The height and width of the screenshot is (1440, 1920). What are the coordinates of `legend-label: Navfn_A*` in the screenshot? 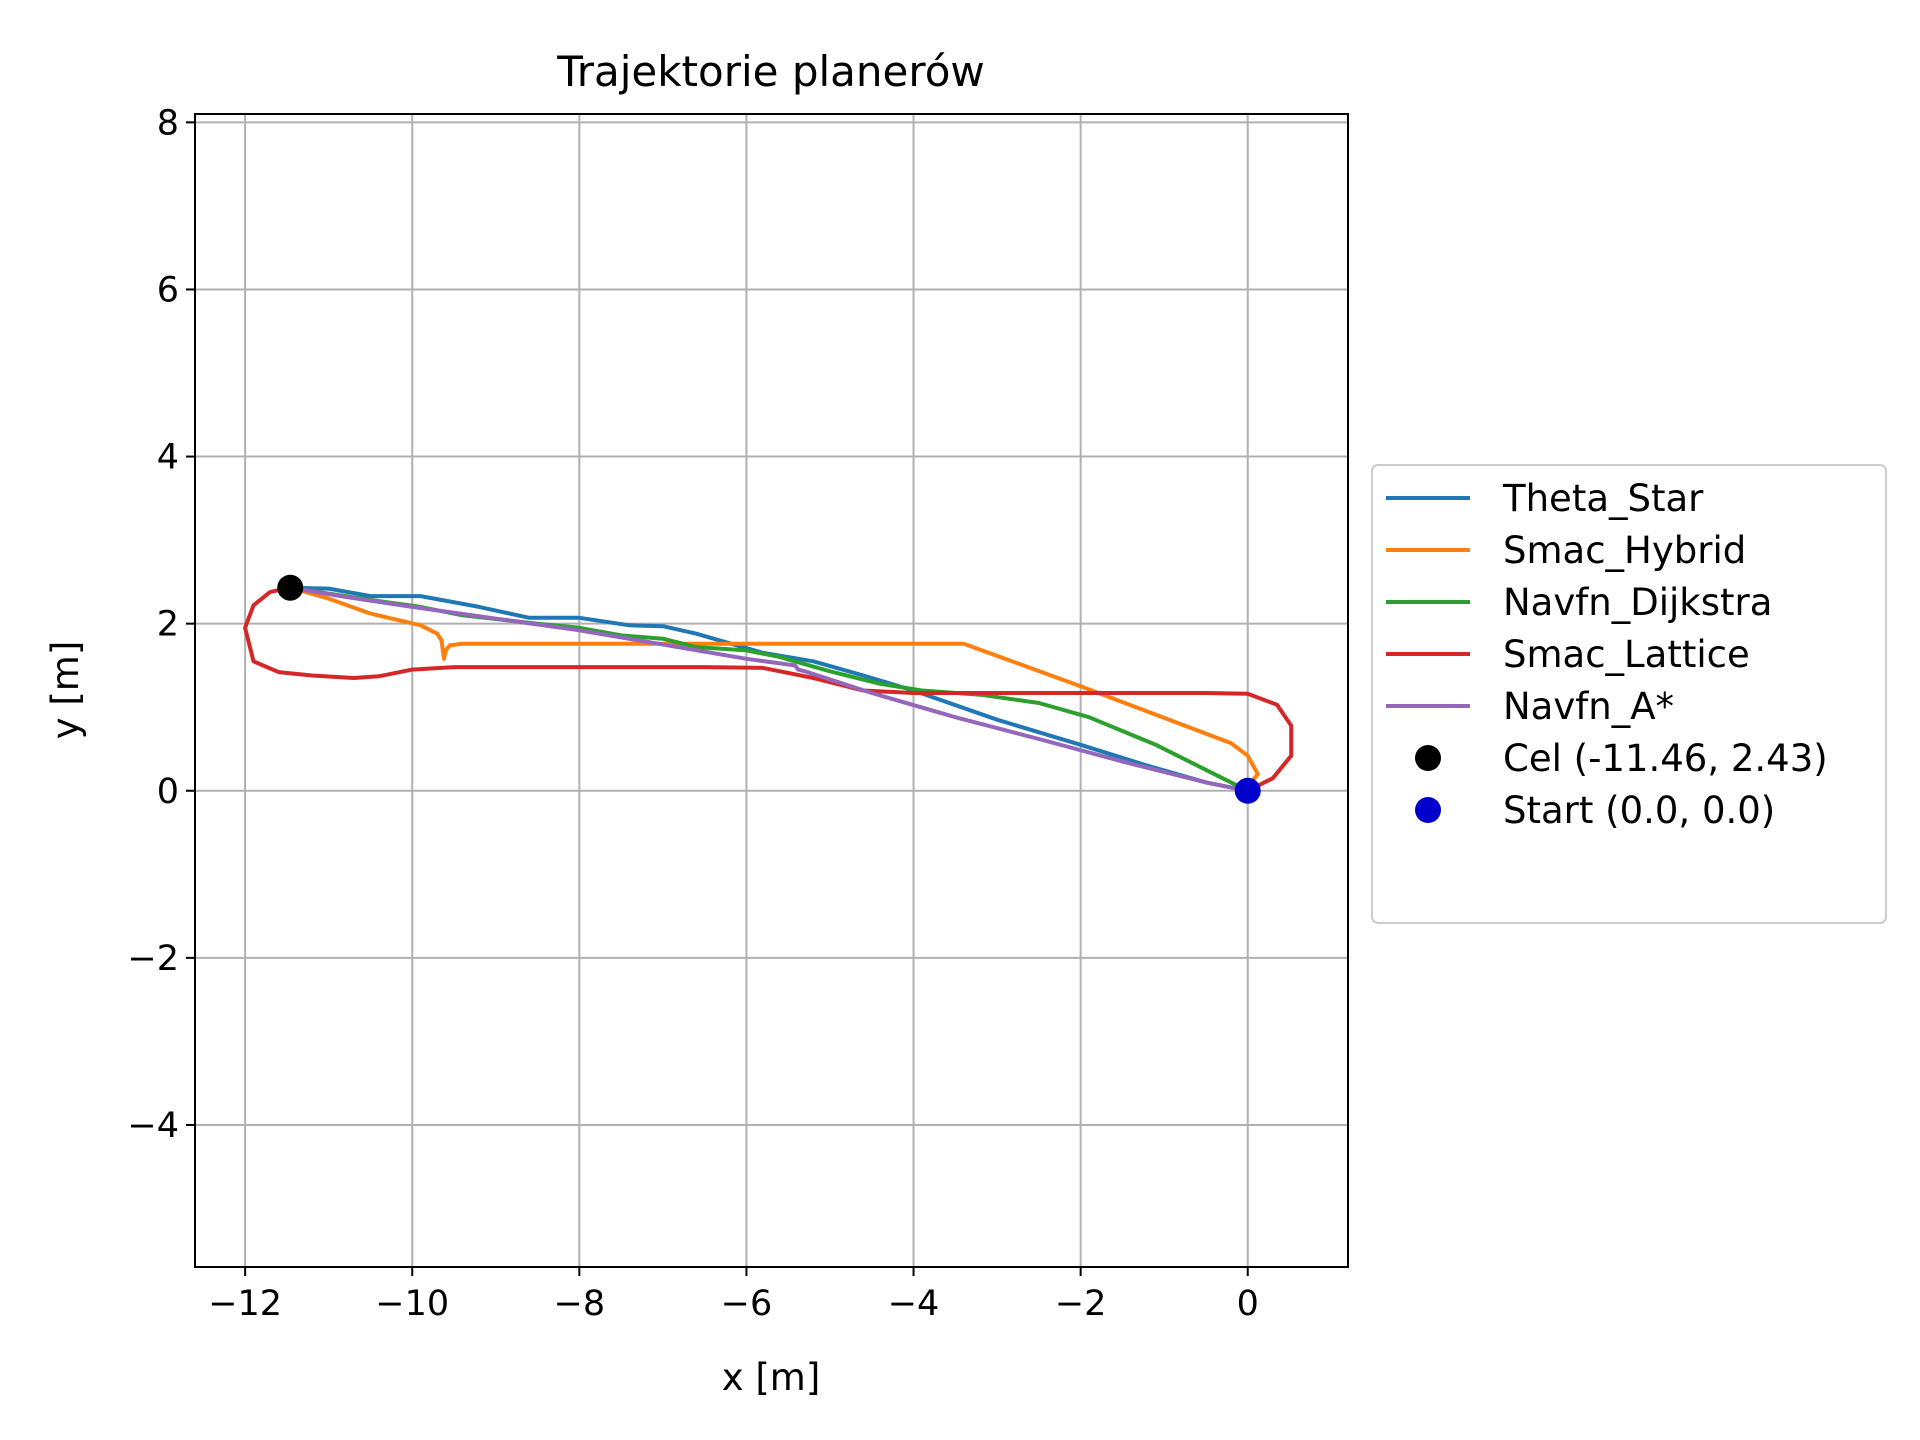 It's located at (1588, 706).